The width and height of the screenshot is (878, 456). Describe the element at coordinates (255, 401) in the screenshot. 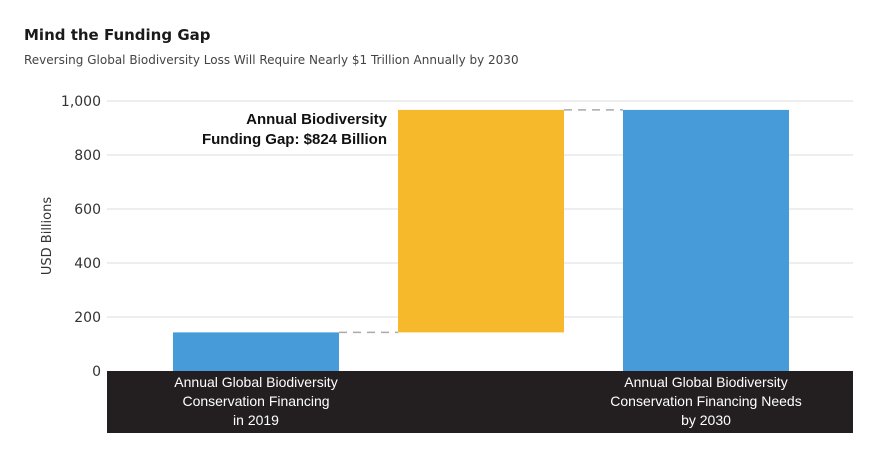

I see `category-label: Conservation Financing` at that location.